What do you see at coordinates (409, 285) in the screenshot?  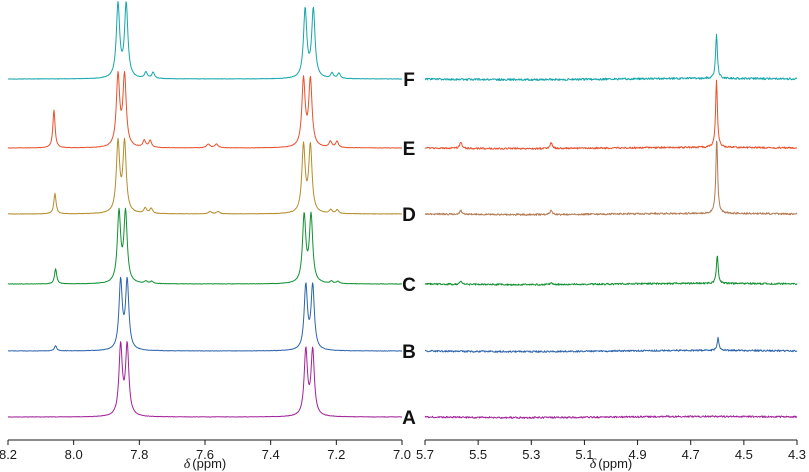 I see `trace-label-c: C` at bounding box center [409, 285].